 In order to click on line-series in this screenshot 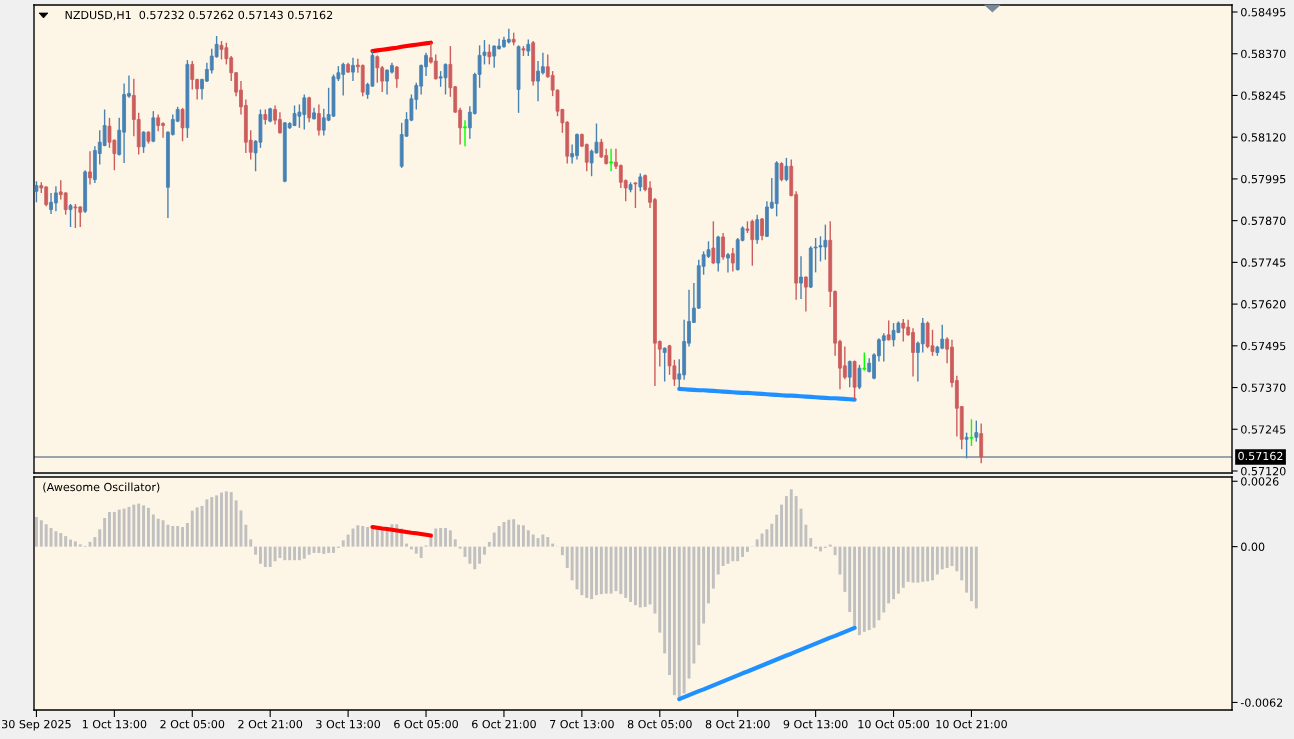, I will do `click(767, 663)`.